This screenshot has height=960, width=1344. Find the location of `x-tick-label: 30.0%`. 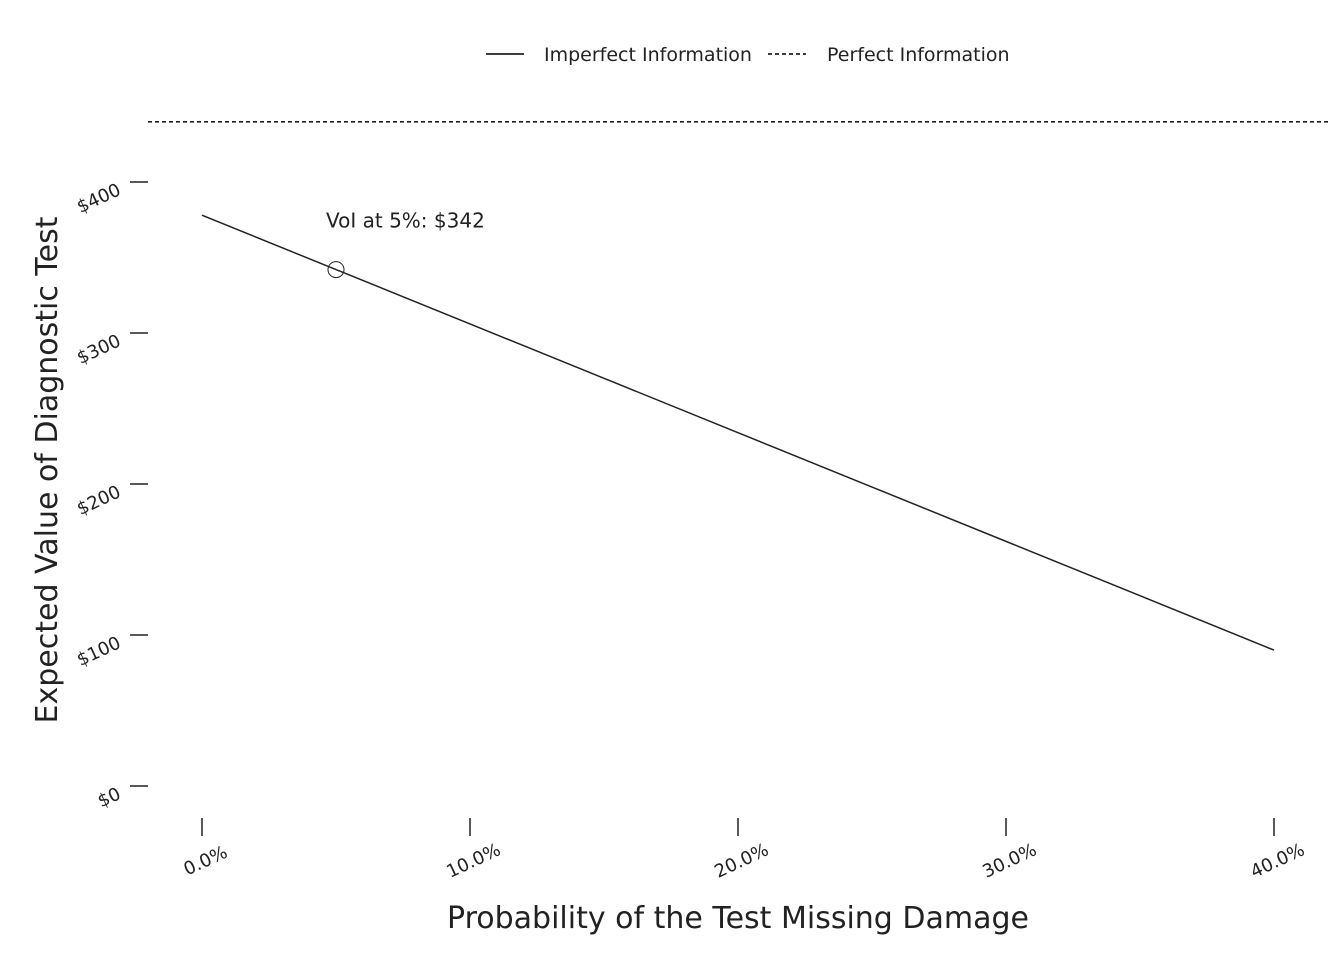

x-tick-label: 30.0% is located at coordinates (1009, 860).